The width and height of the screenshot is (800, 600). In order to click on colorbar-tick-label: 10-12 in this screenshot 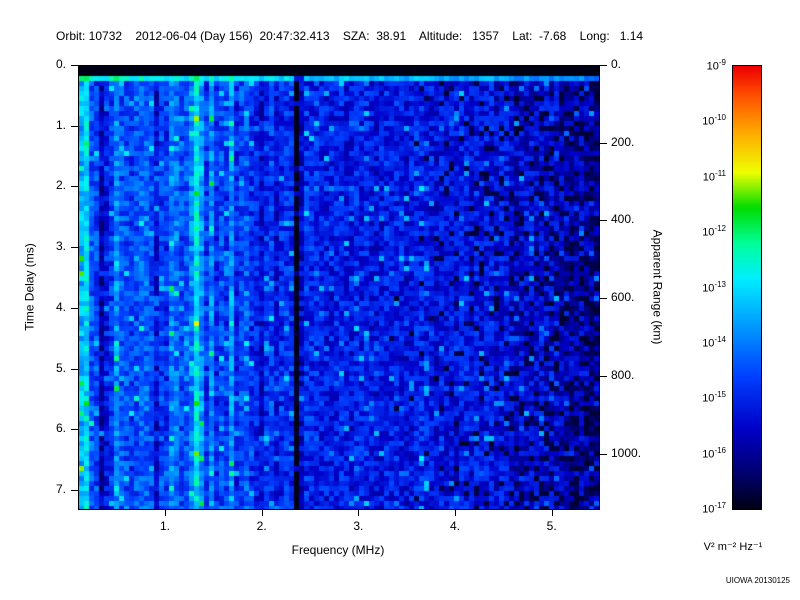, I will do `click(714, 231)`.